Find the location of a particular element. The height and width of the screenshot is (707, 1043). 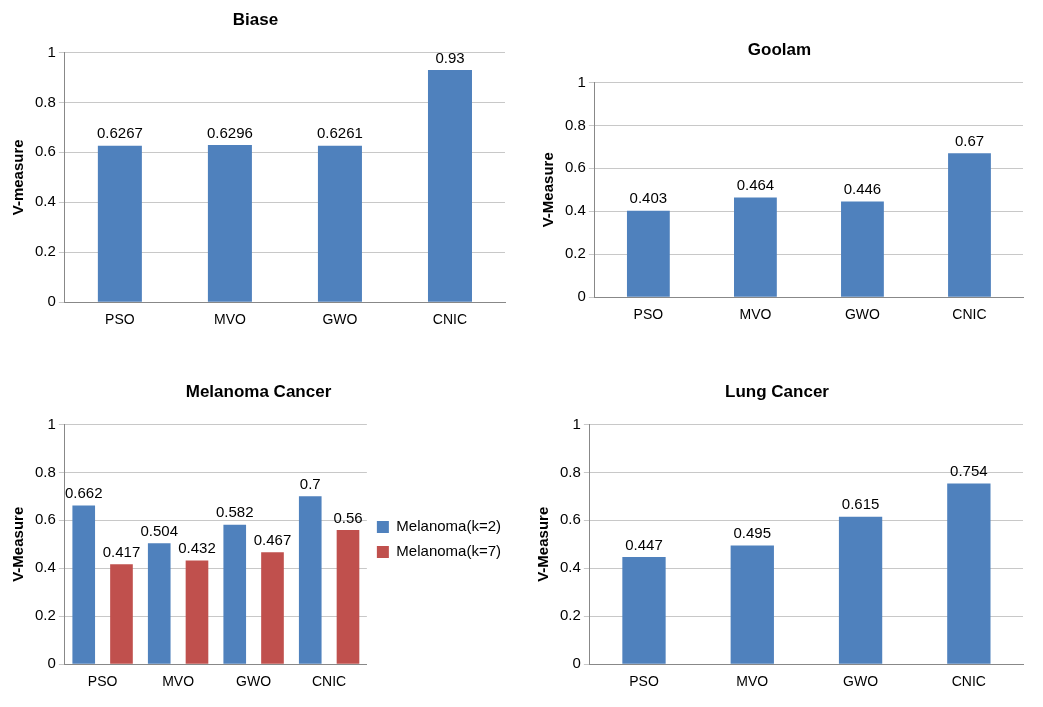

data-label: 0.754 is located at coordinates (969, 471).